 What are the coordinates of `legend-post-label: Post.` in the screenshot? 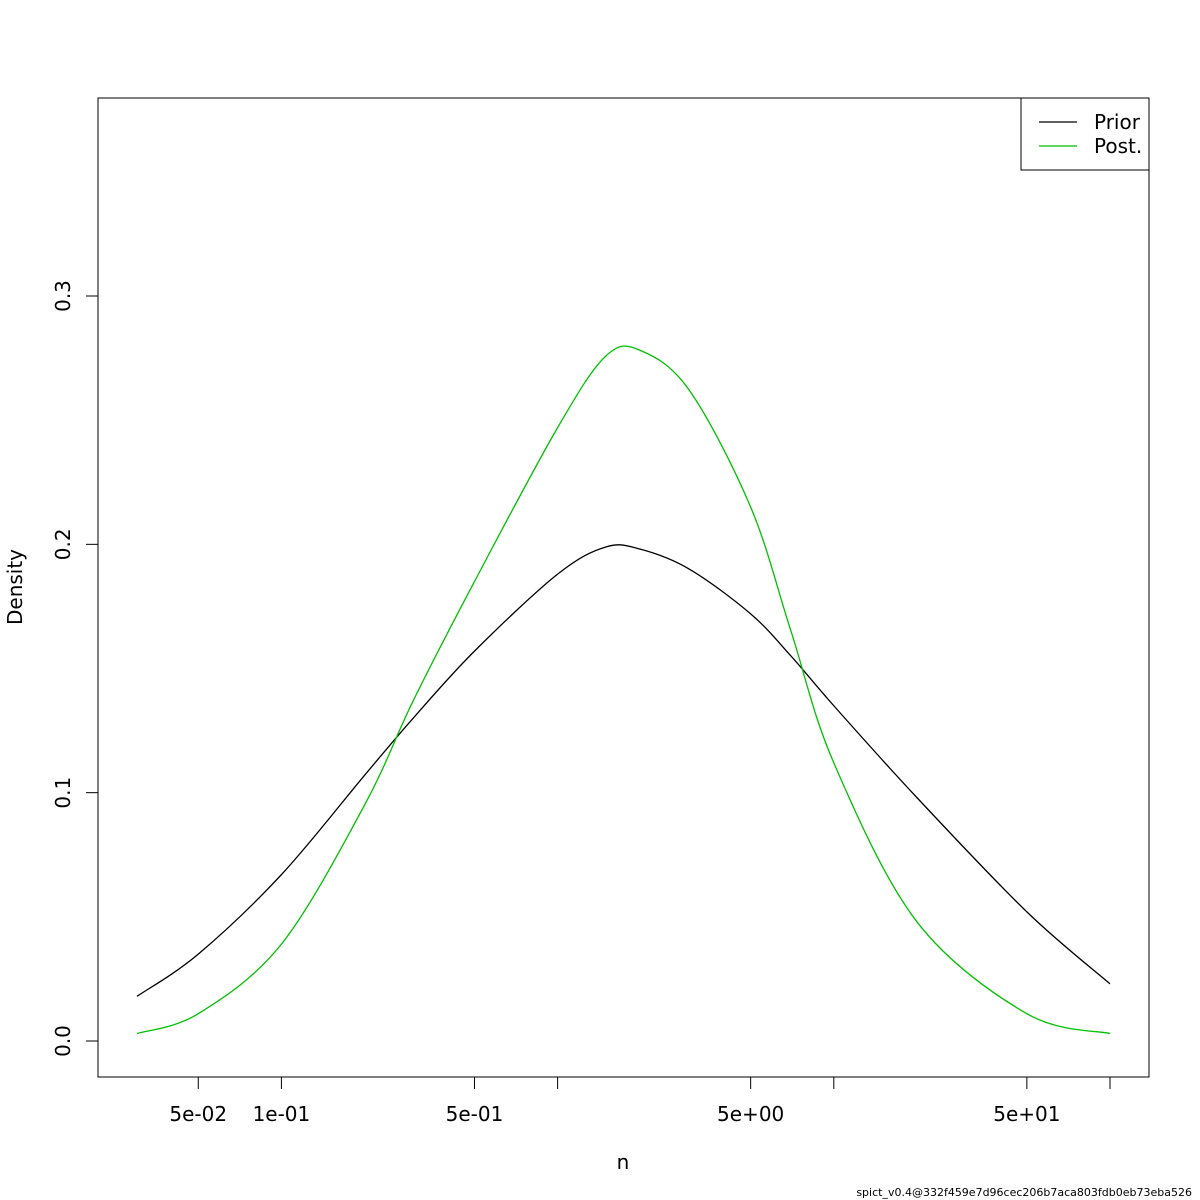 It's located at (1118, 146).